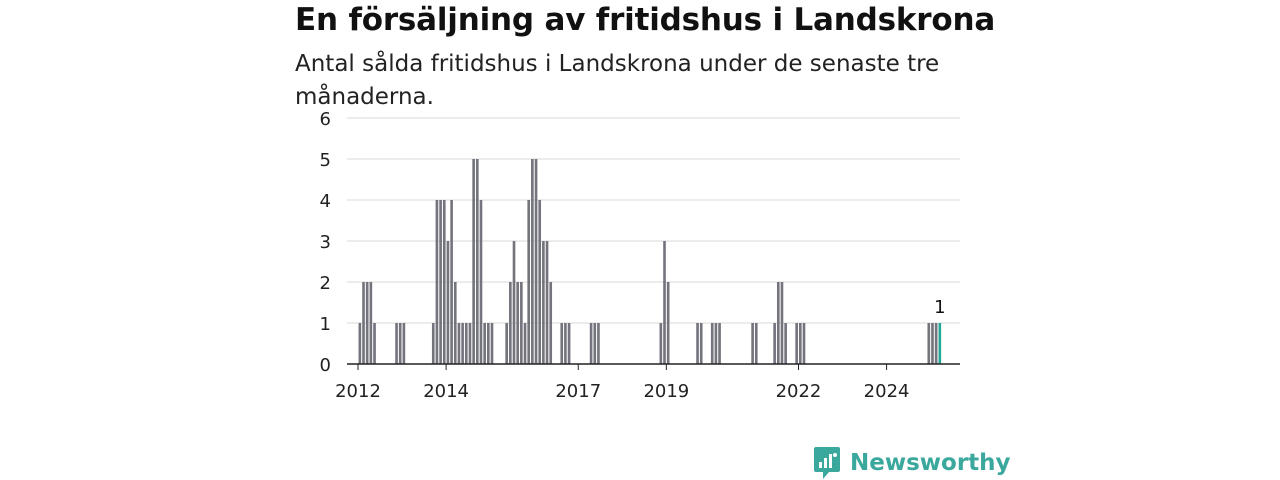 The width and height of the screenshot is (1280, 480). What do you see at coordinates (325, 160) in the screenshot?
I see `y-tick-label: 5` at bounding box center [325, 160].